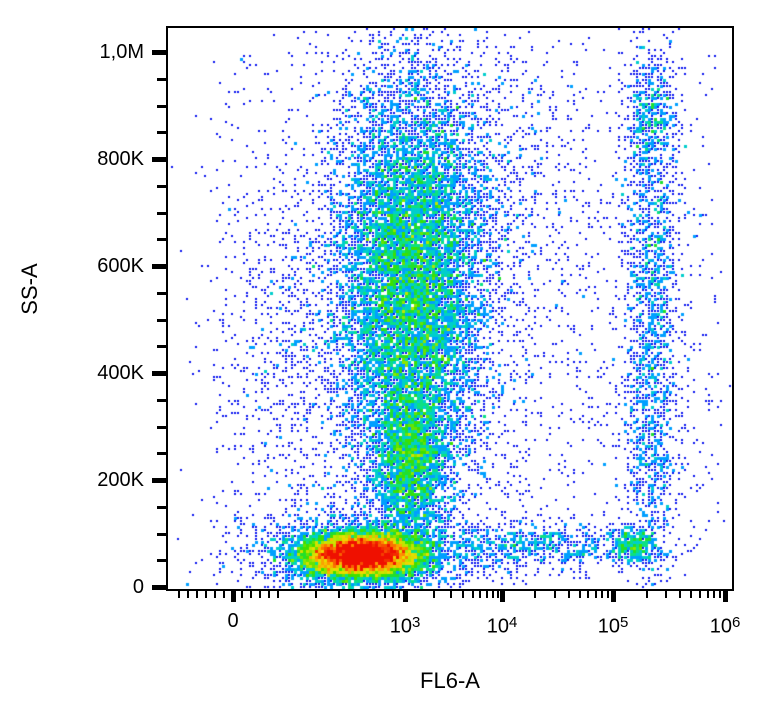 The width and height of the screenshot is (759, 715). I want to click on y-tick-label: 0, so click(138, 587).